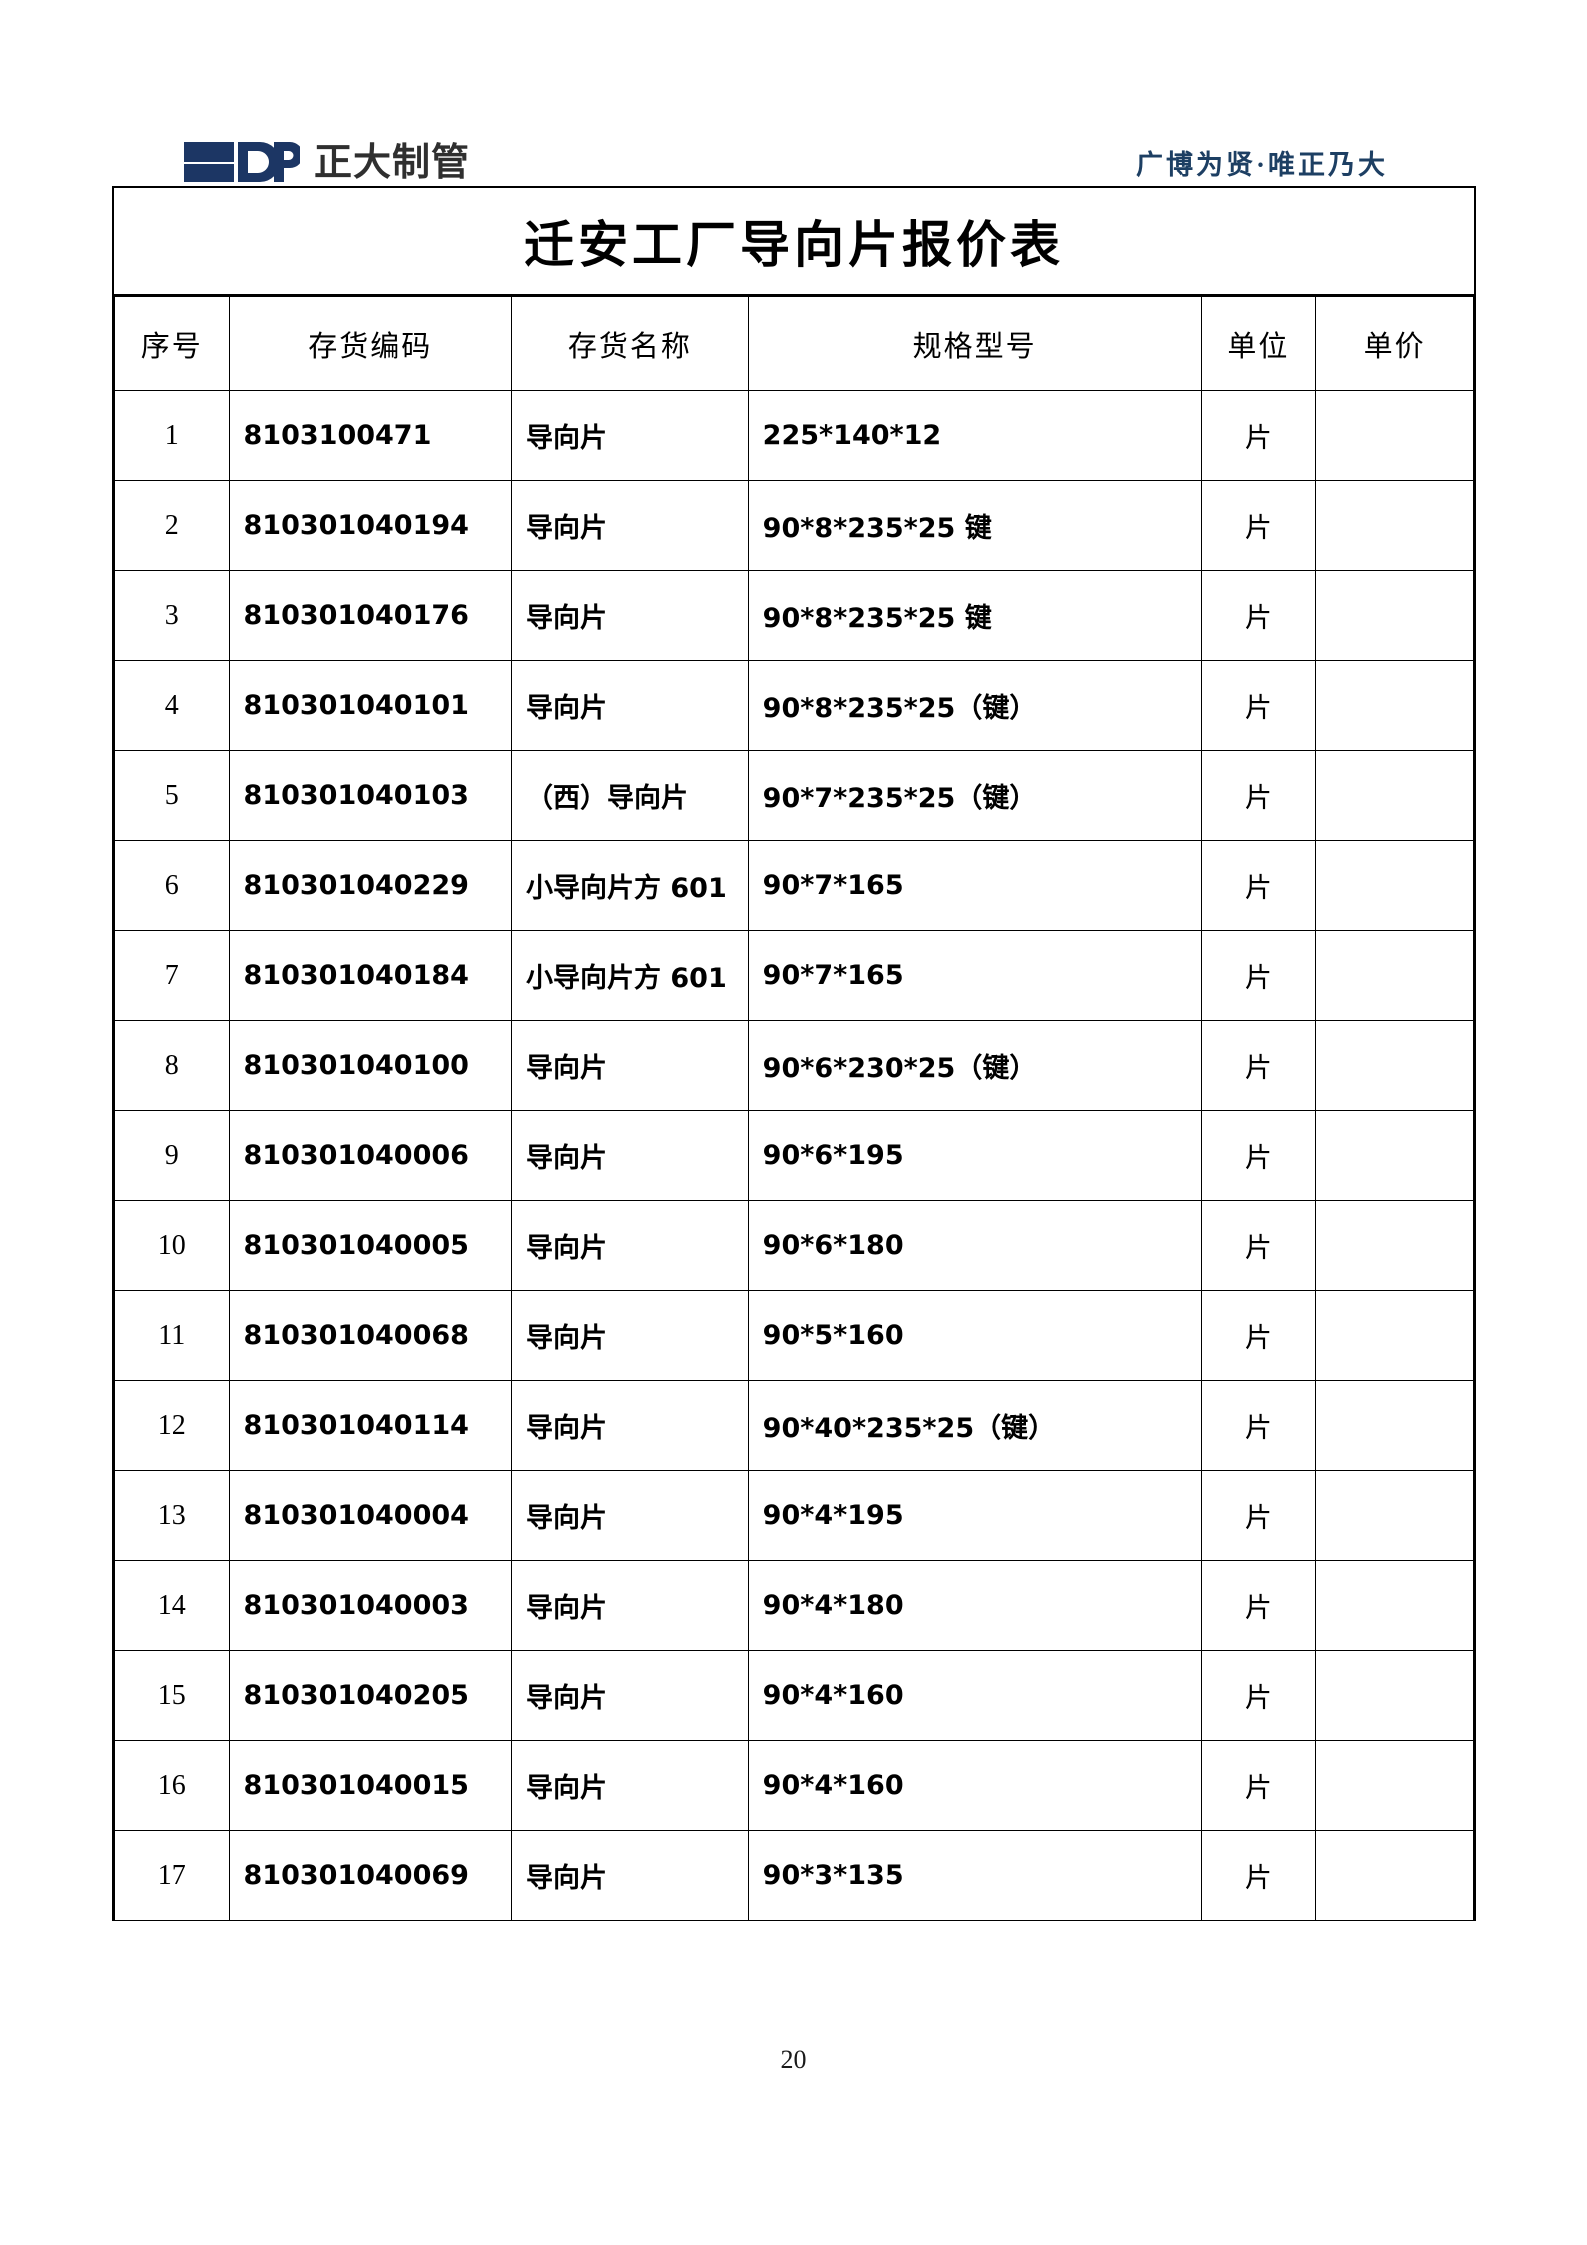 This screenshot has height=2245, width=1587. I want to click on table-row: 3 810301040176 导向片 90*8*235*25 键片, so click(794, 615).